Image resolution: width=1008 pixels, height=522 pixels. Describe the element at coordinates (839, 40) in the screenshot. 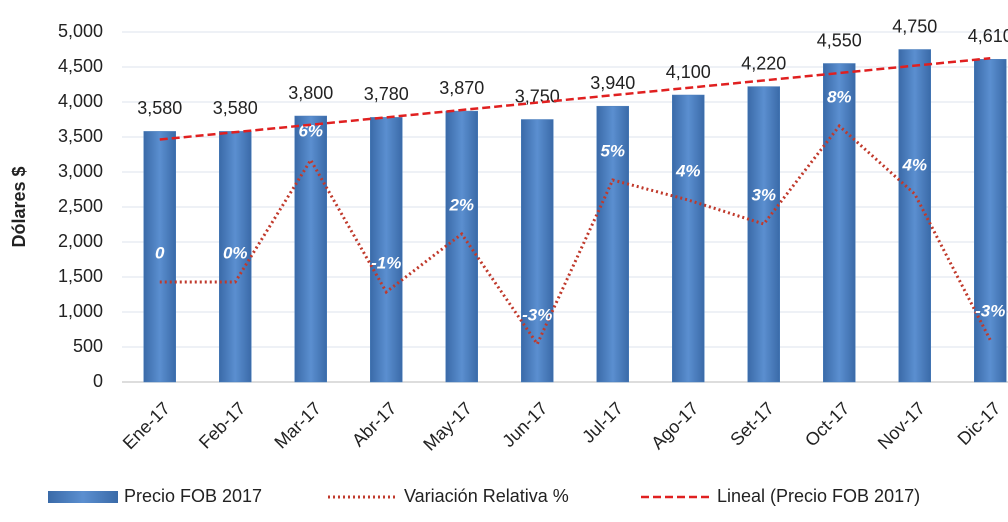

I see `data-label: 4,550` at that location.